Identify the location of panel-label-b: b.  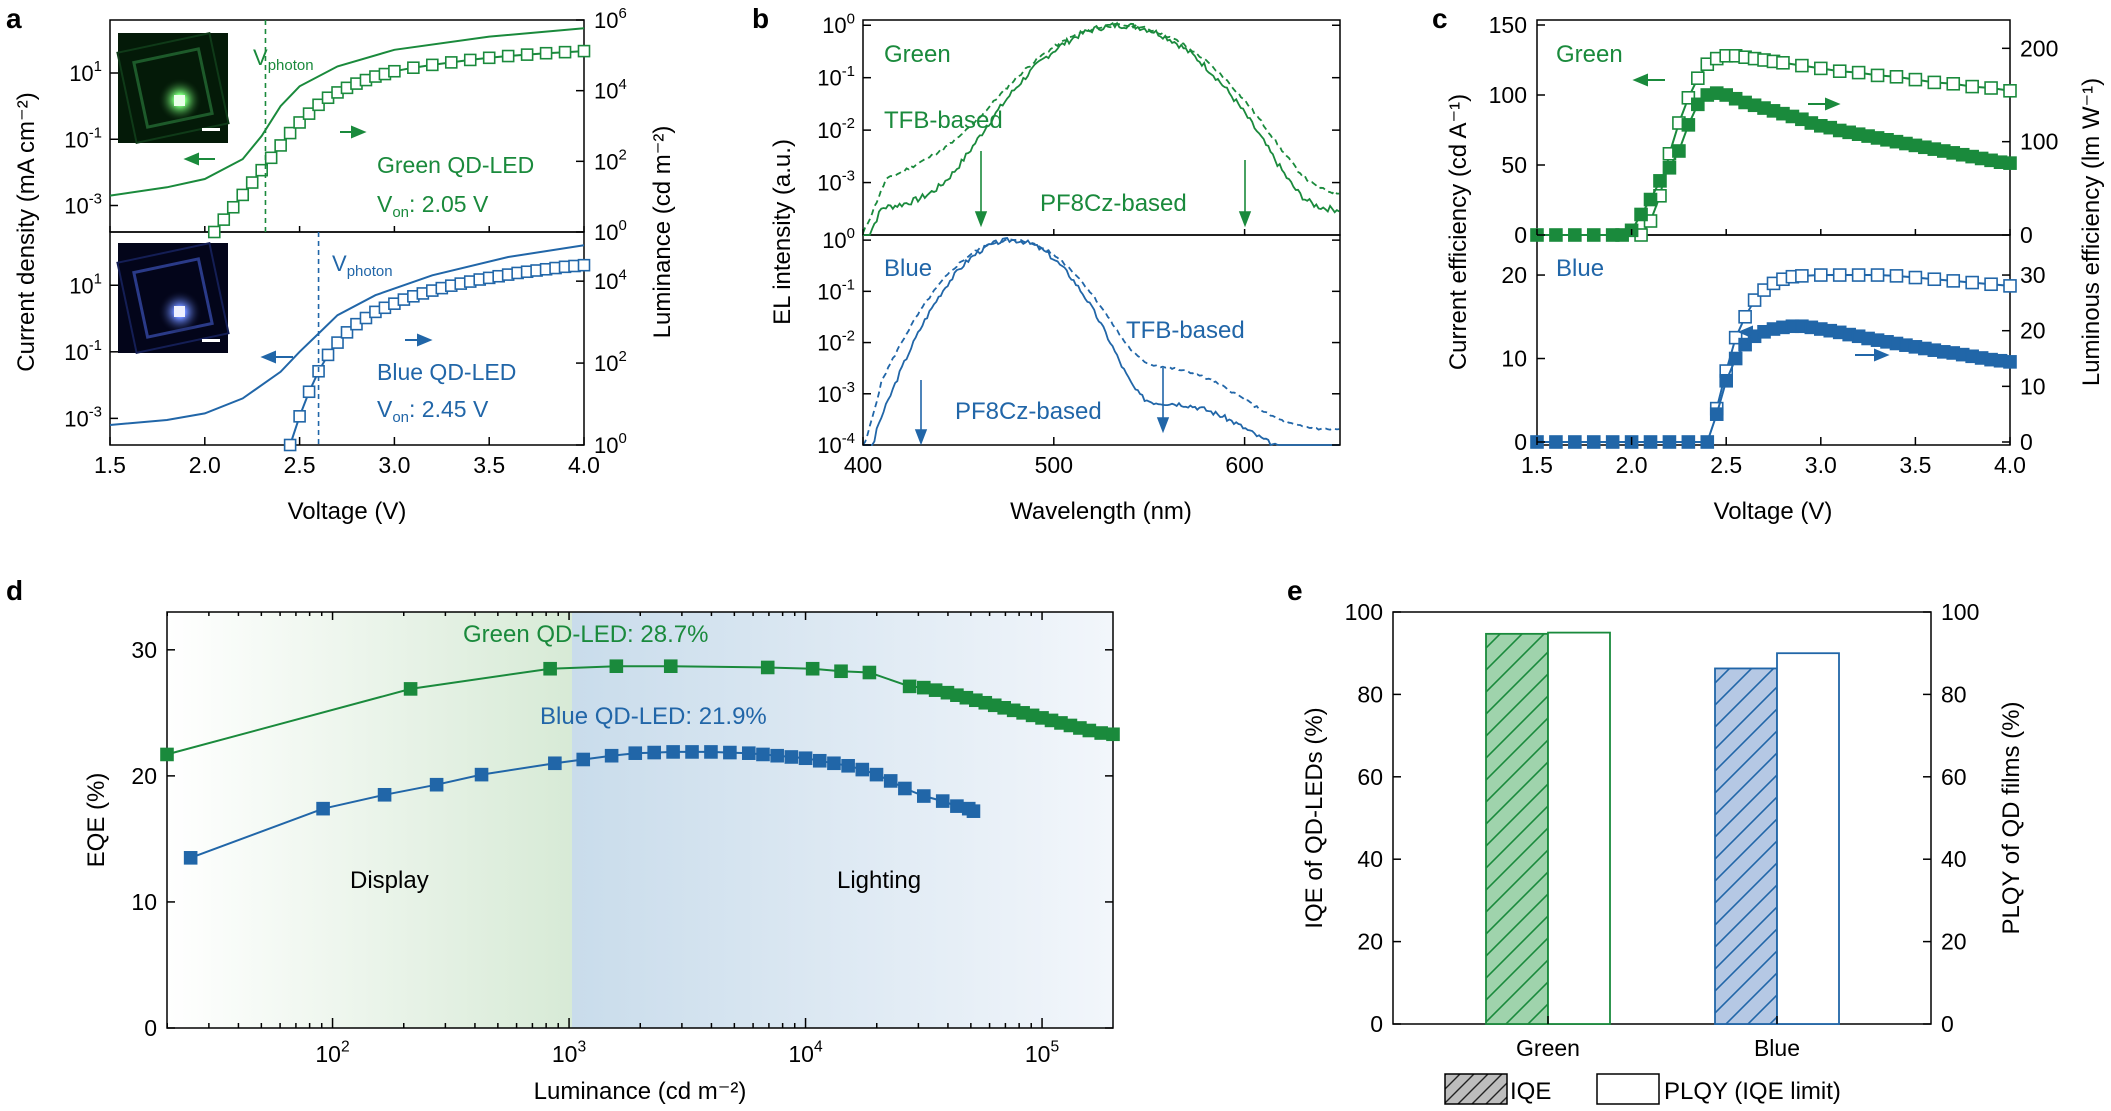
(760, 18).